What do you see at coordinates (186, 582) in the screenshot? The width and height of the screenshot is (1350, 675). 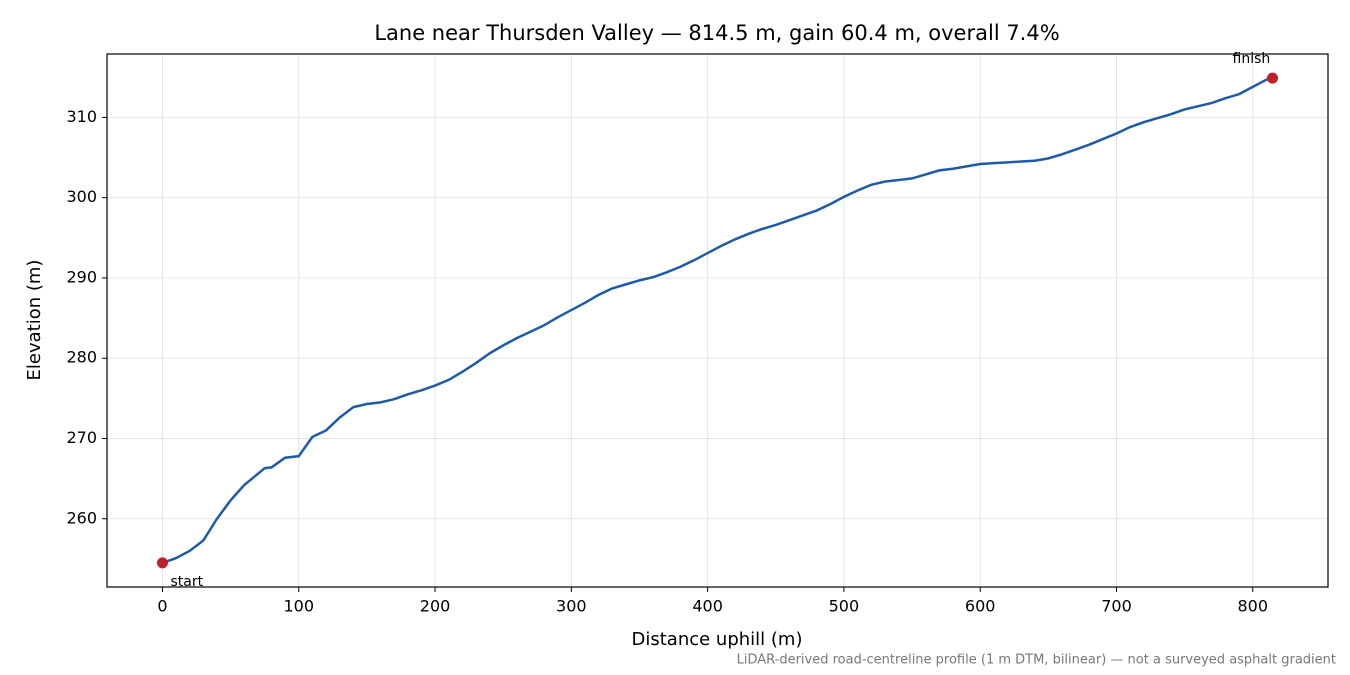 I see `endpoint-label: start` at bounding box center [186, 582].